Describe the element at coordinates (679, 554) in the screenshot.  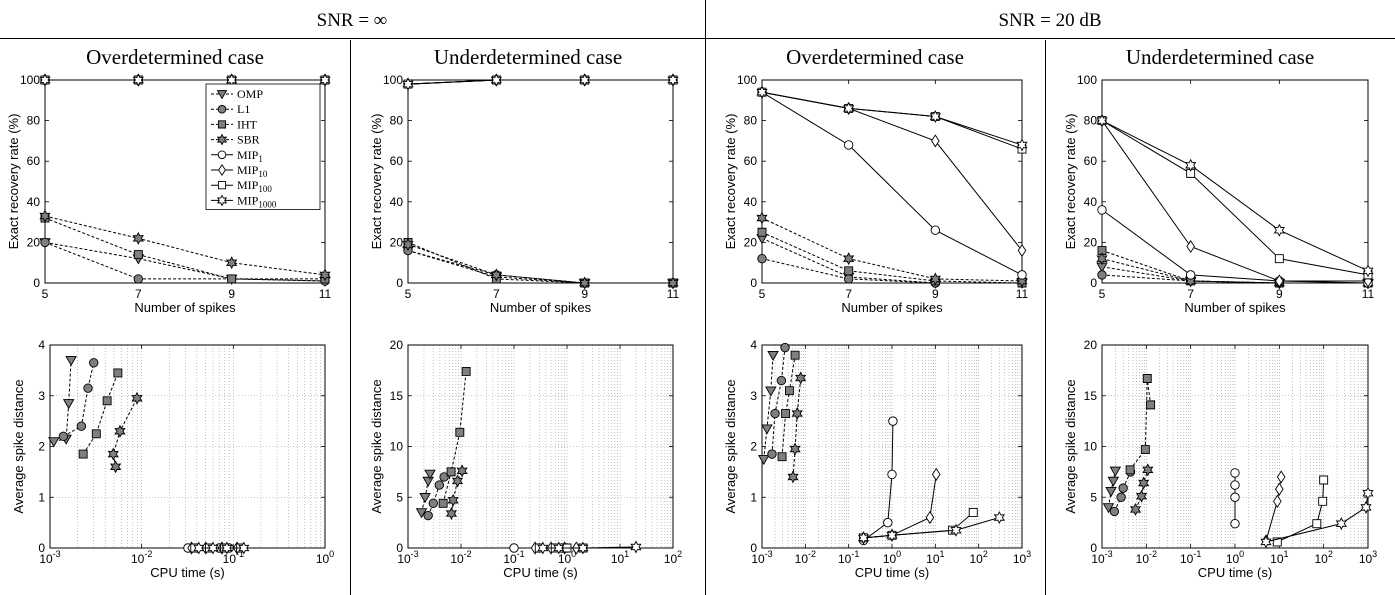
I see `x-tick-exponent: 2` at that location.